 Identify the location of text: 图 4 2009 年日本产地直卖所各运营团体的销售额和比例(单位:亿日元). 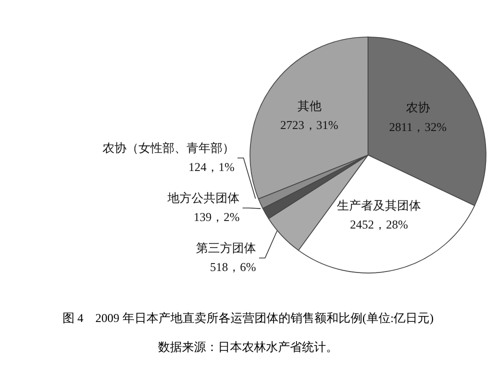
(248, 318).